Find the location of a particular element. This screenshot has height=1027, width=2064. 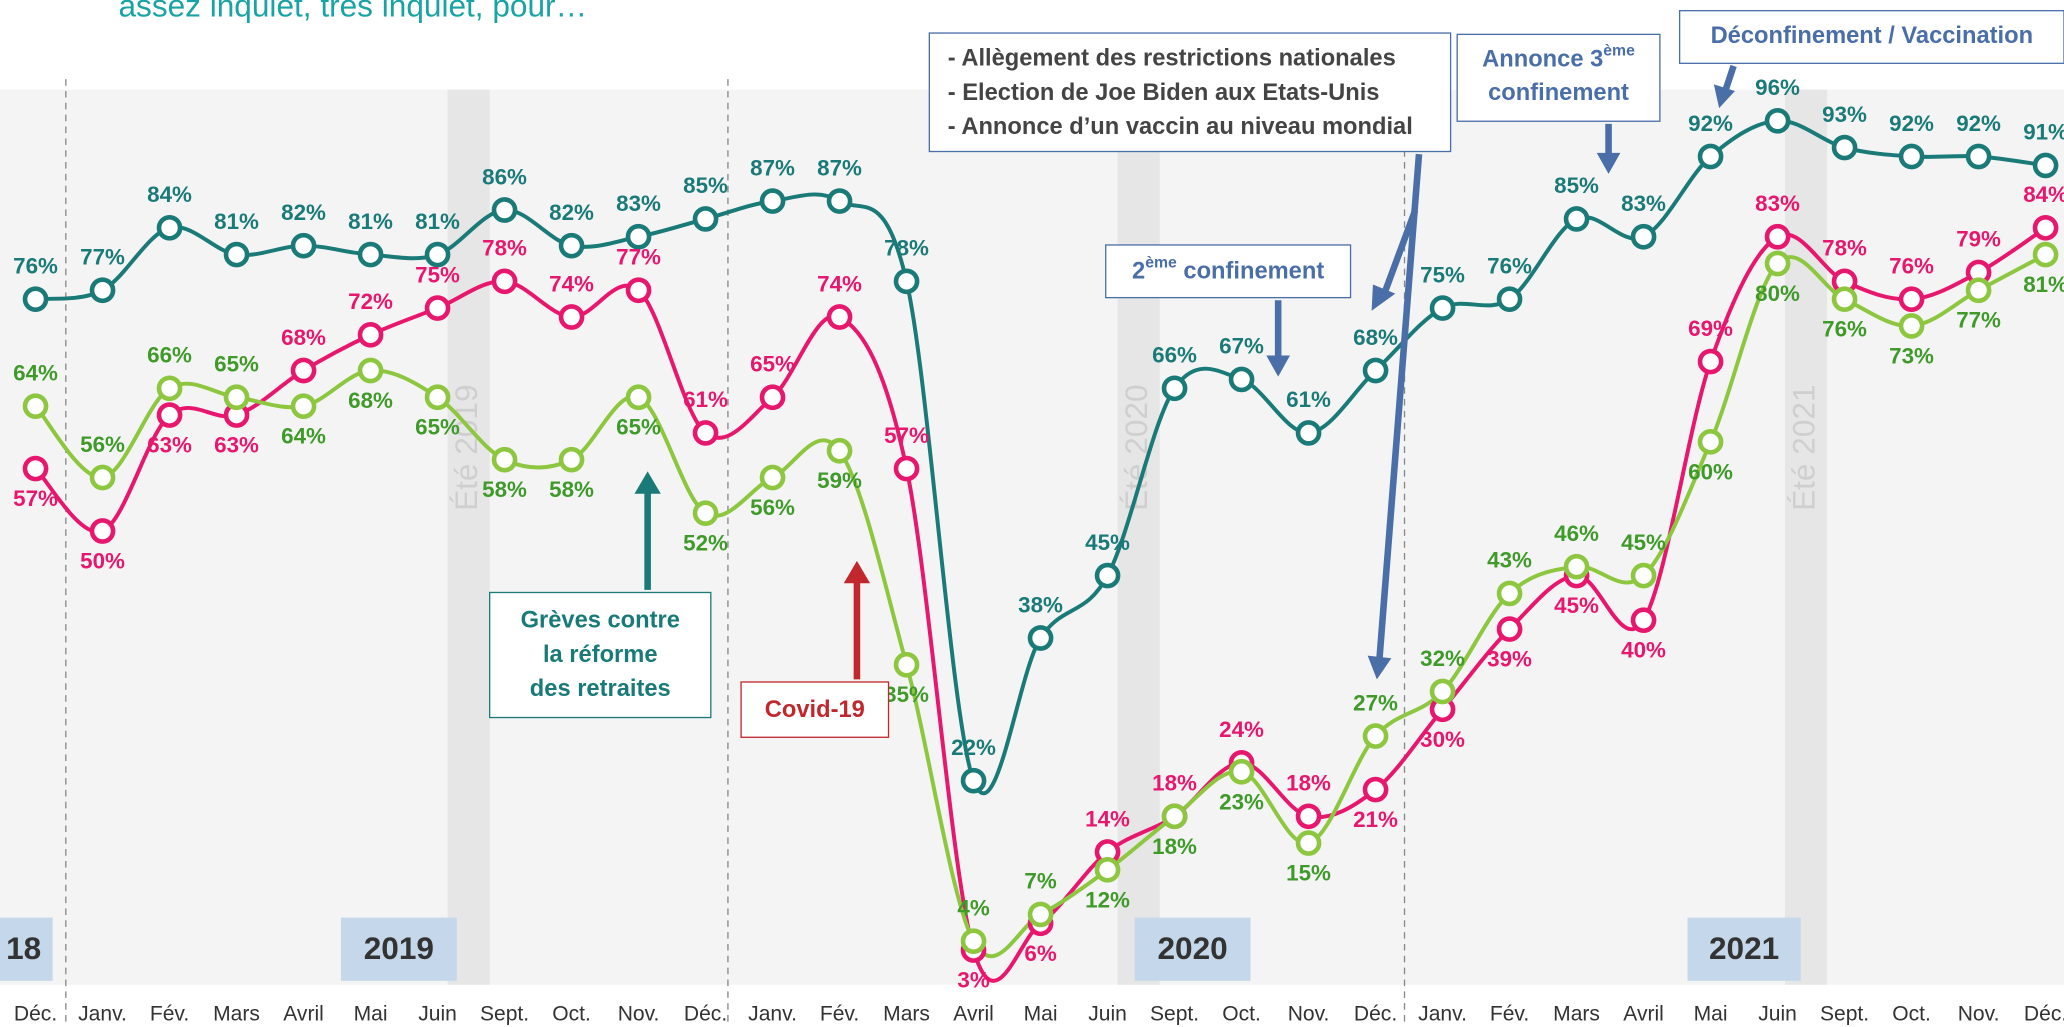

data-label: 69% is located at coordinates (1710, 328).